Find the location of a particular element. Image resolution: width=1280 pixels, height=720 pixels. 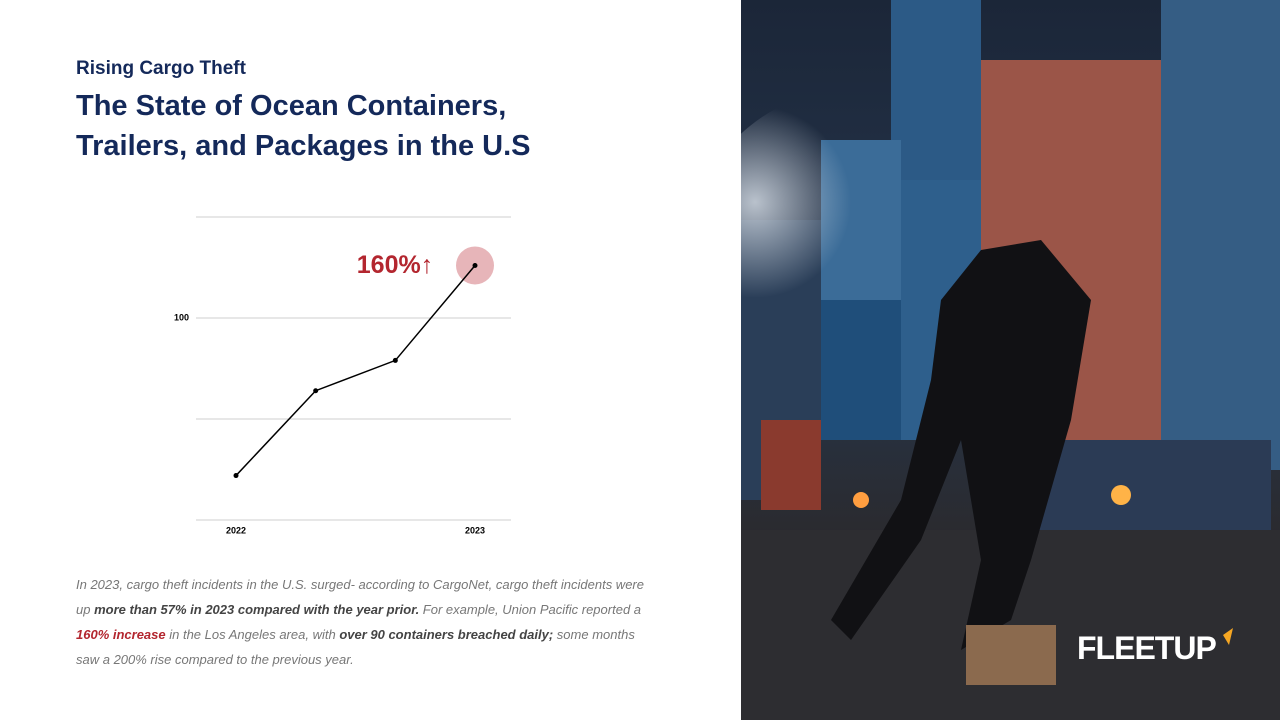

line is located at coordinates (355, 370).